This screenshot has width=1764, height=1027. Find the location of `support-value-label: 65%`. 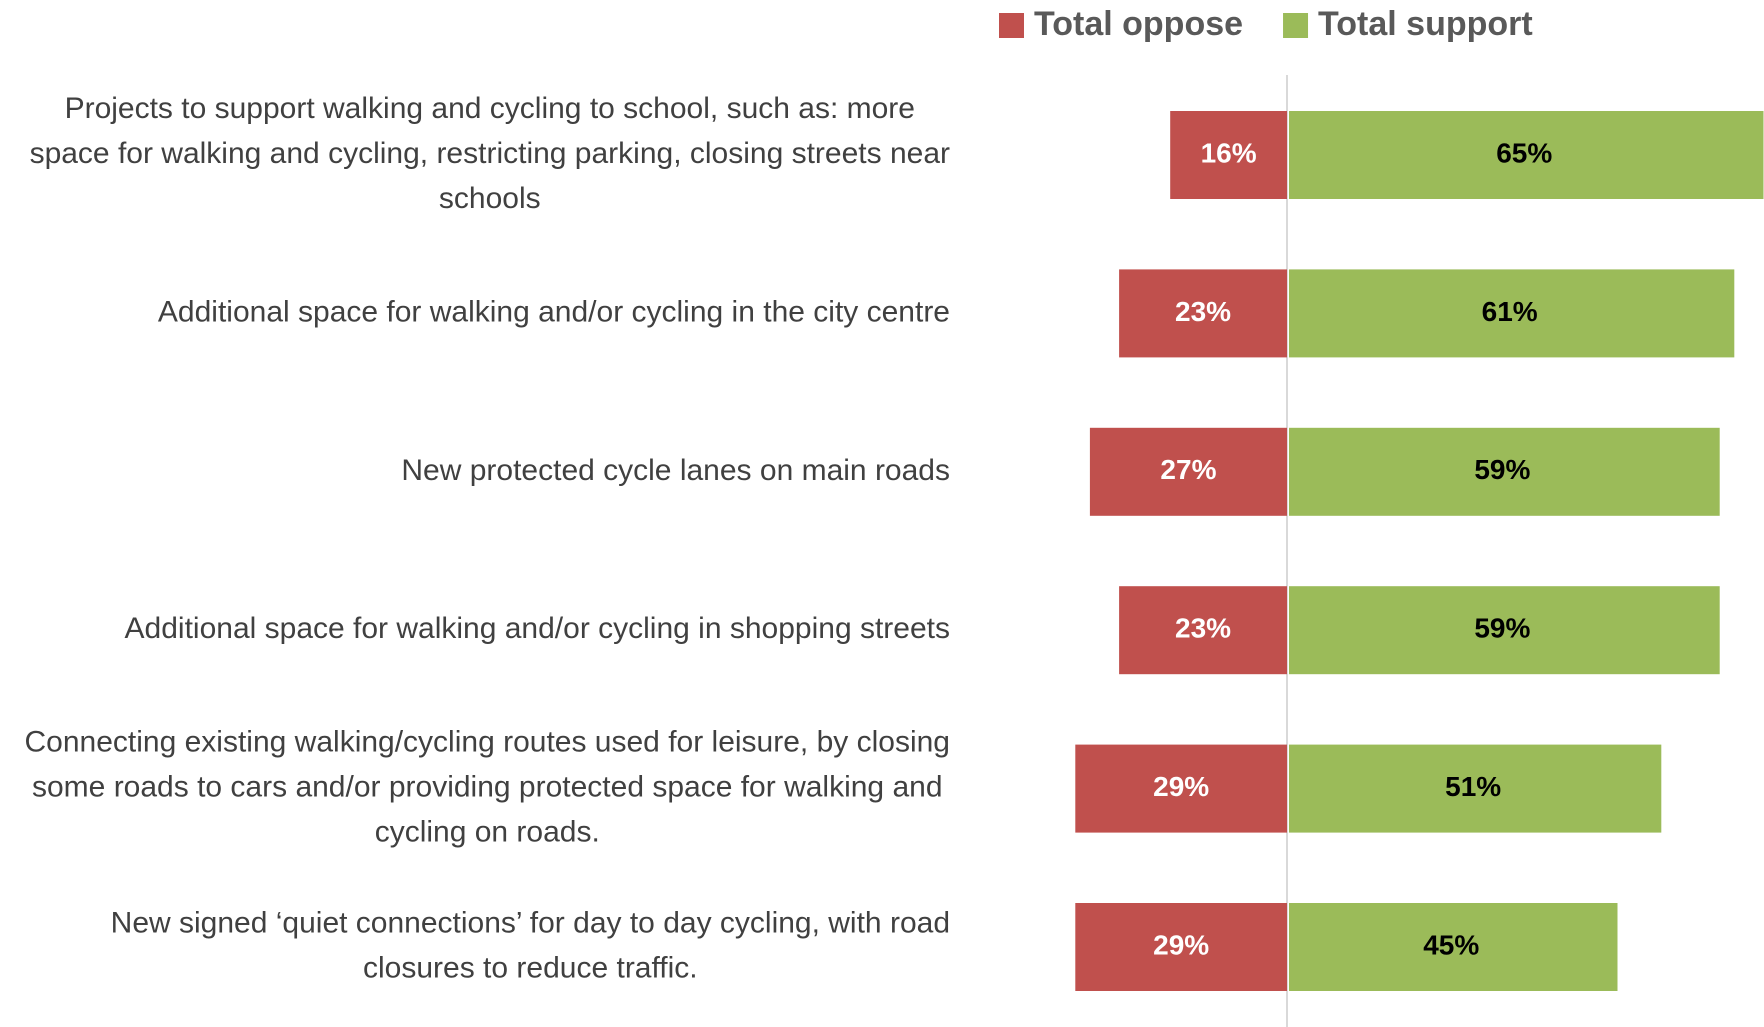

support-value-label: 65% is located at coordinates (1524, 152).